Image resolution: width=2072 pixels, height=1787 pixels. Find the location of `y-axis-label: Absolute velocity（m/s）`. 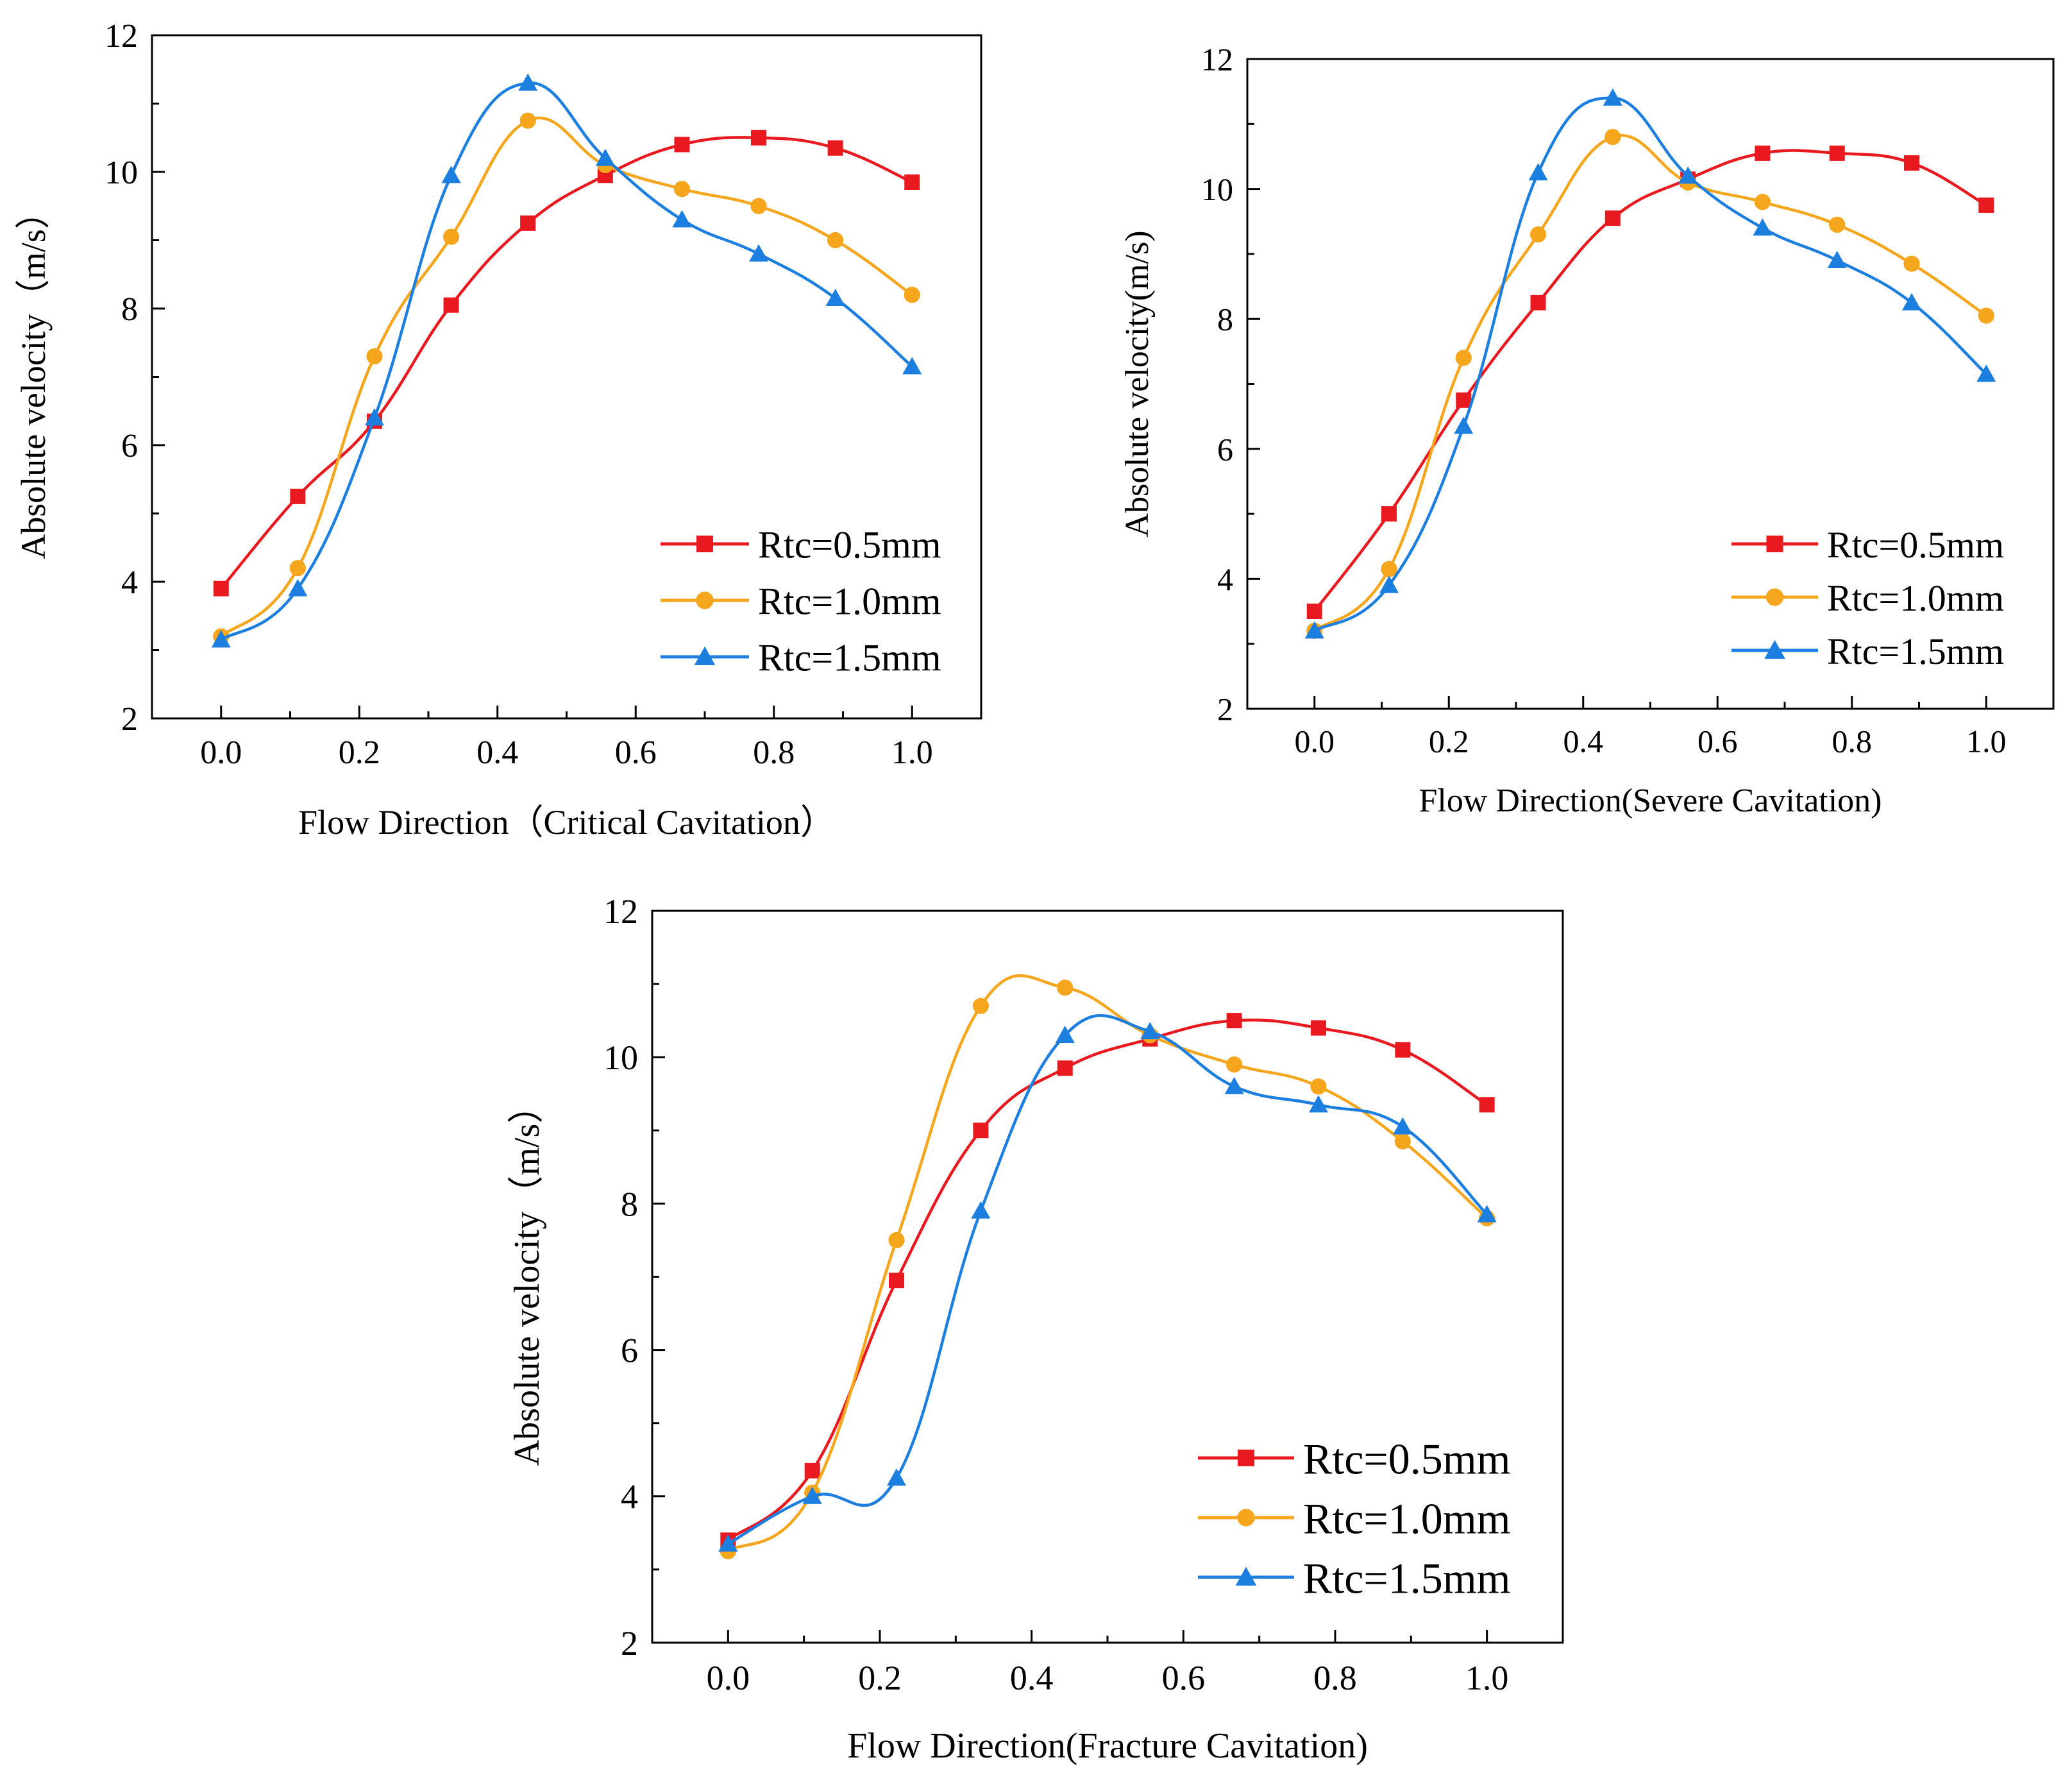

y-axis-label: Absolute velocity（m/s） is located at coordinates (33, 376).